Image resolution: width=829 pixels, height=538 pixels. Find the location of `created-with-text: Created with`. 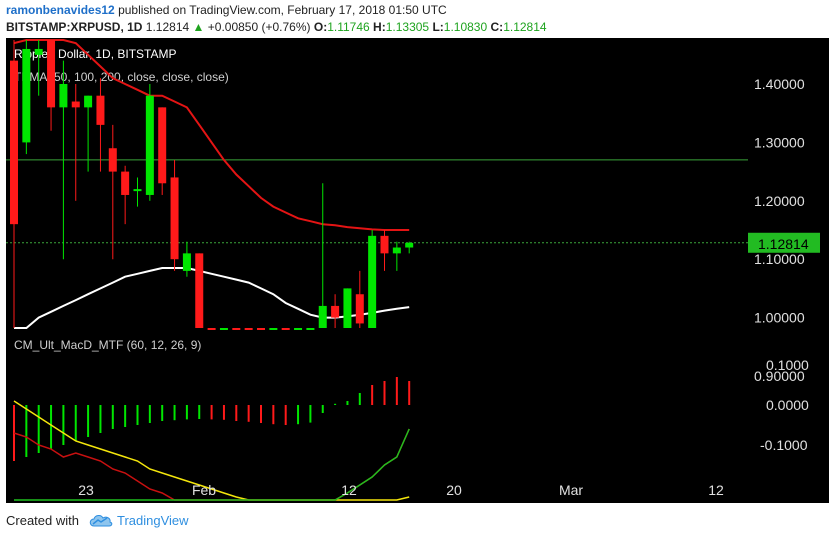

created-with-text: Created with is located at coordinates (42, 520).